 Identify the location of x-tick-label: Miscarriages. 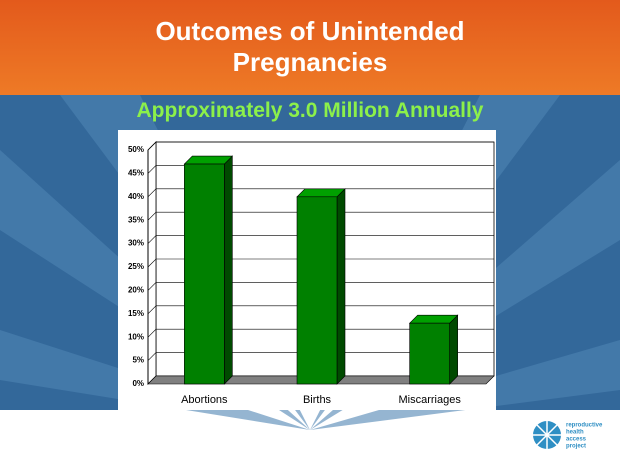
(429, 400).